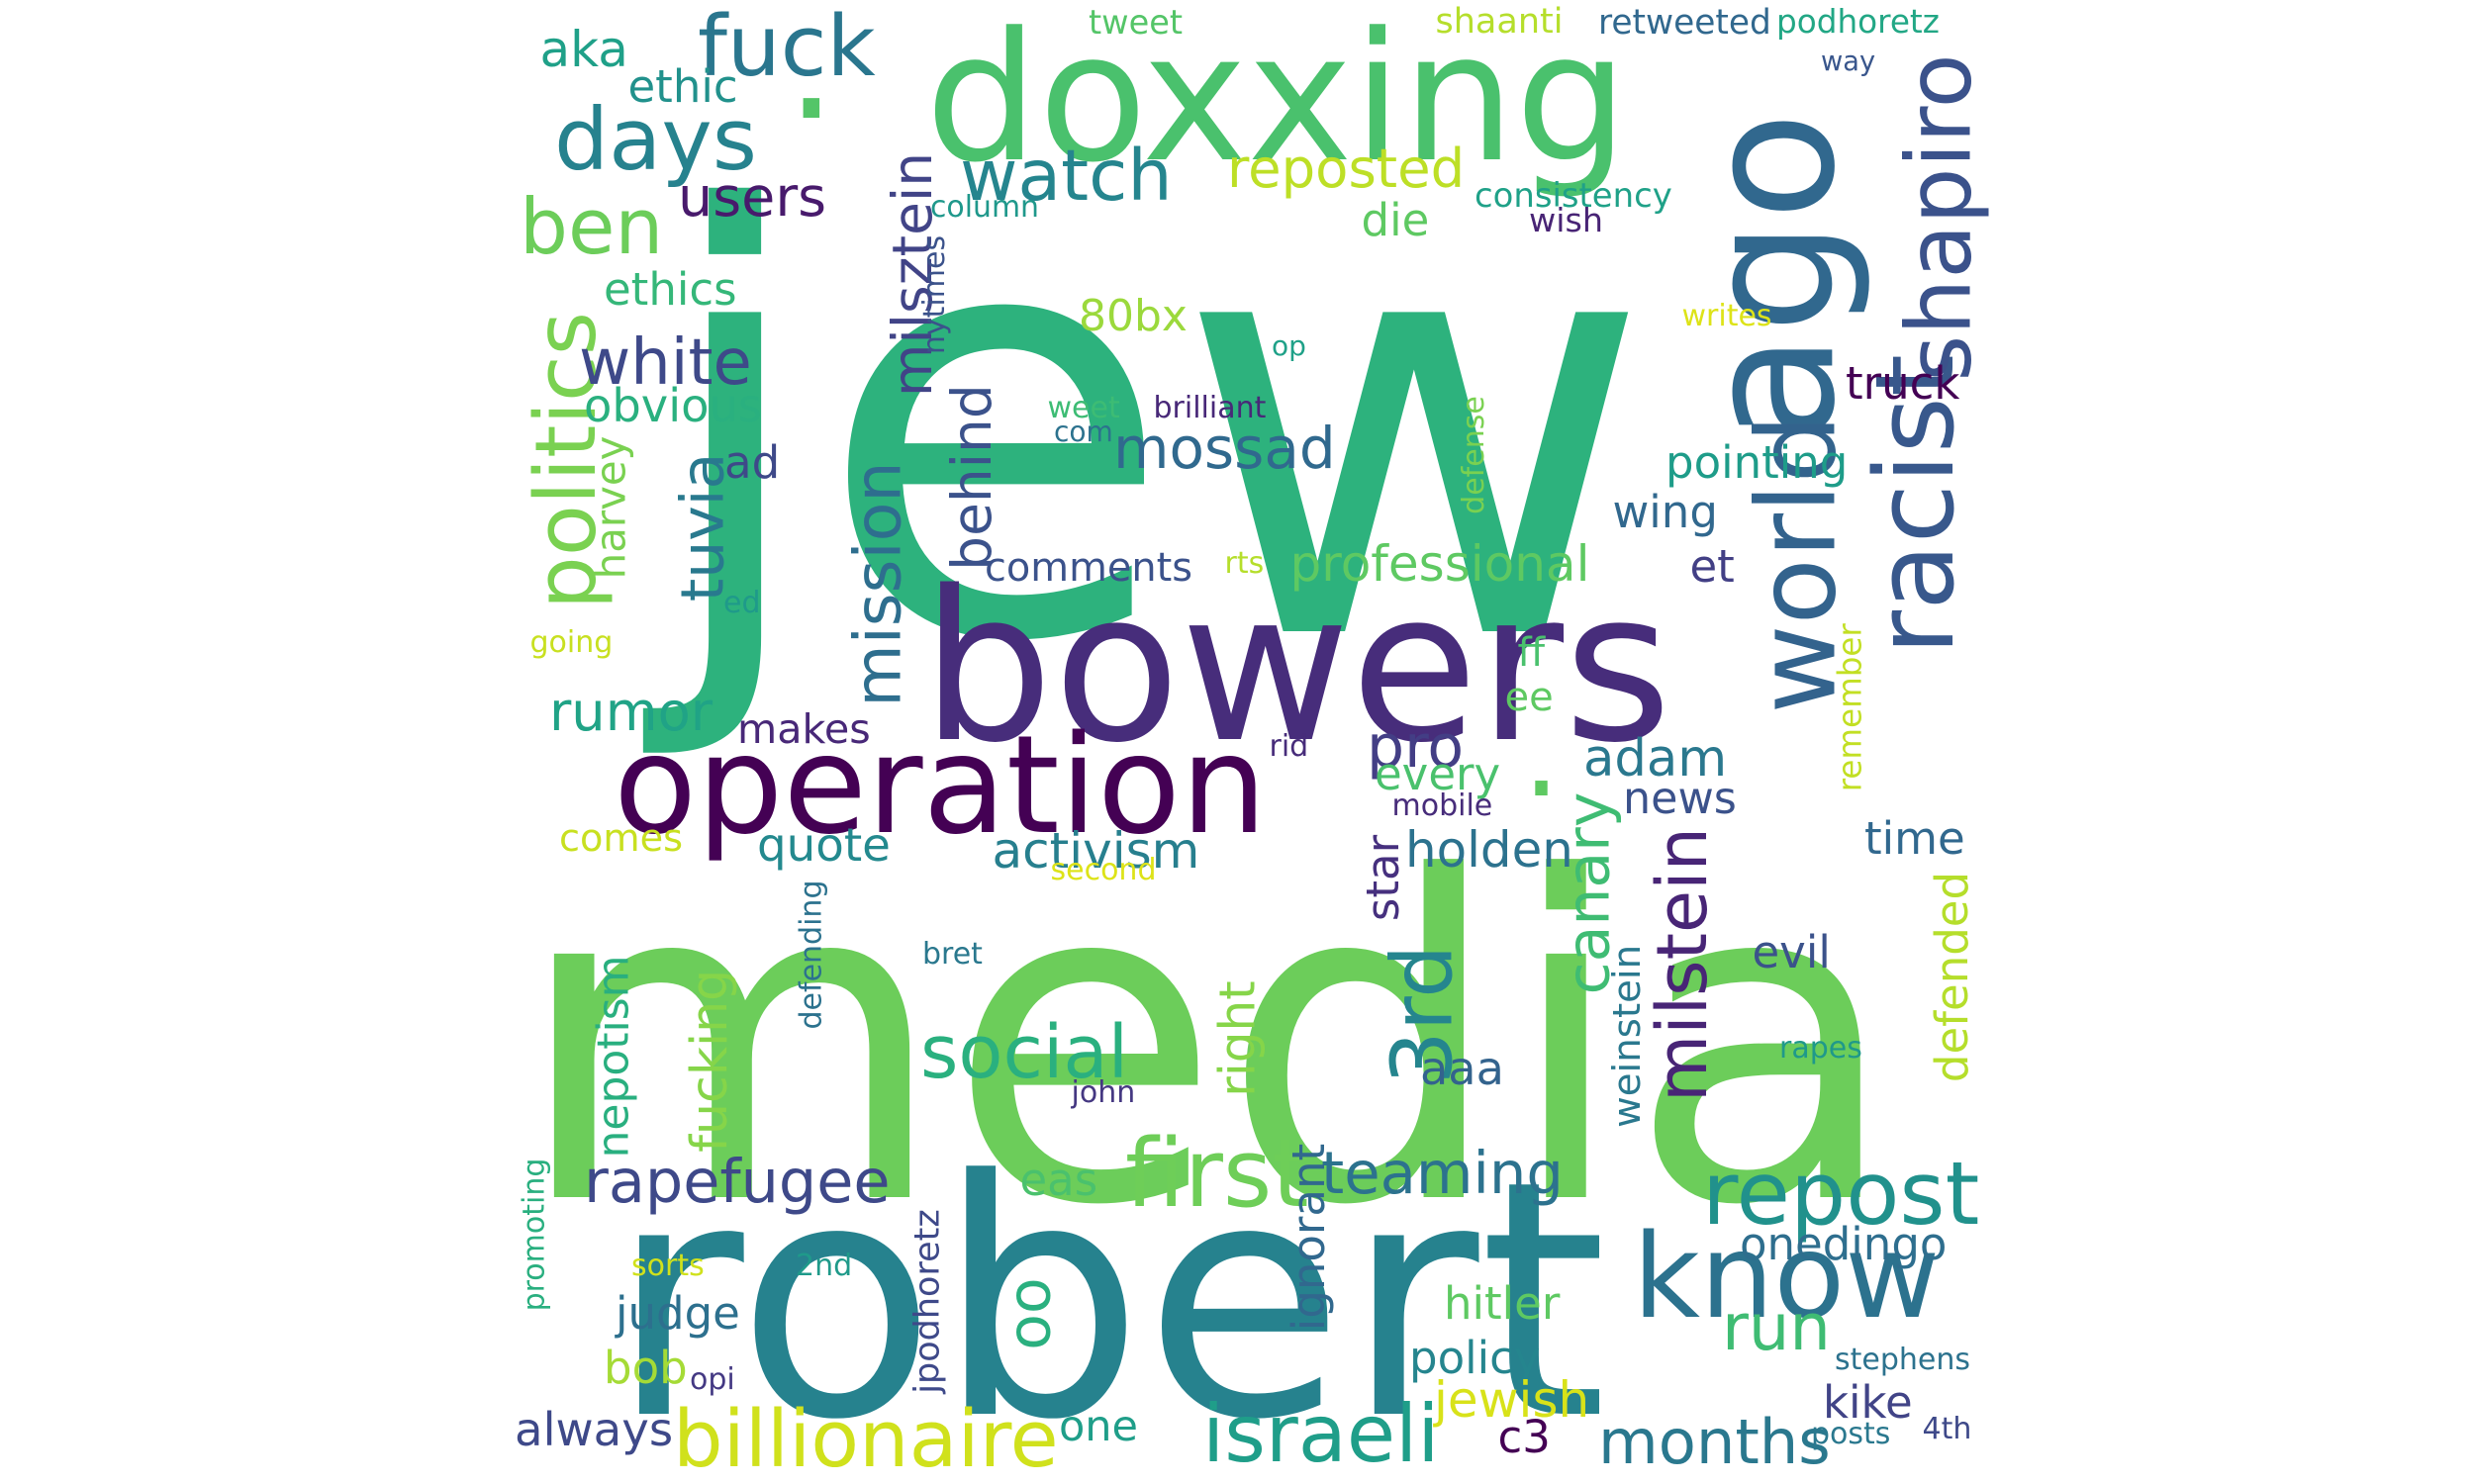 This screenshot has width=2474, height=1484. Describe the element at coordinates (1439, 564) in the screenshot. I see `word-professional: professional` at that location.